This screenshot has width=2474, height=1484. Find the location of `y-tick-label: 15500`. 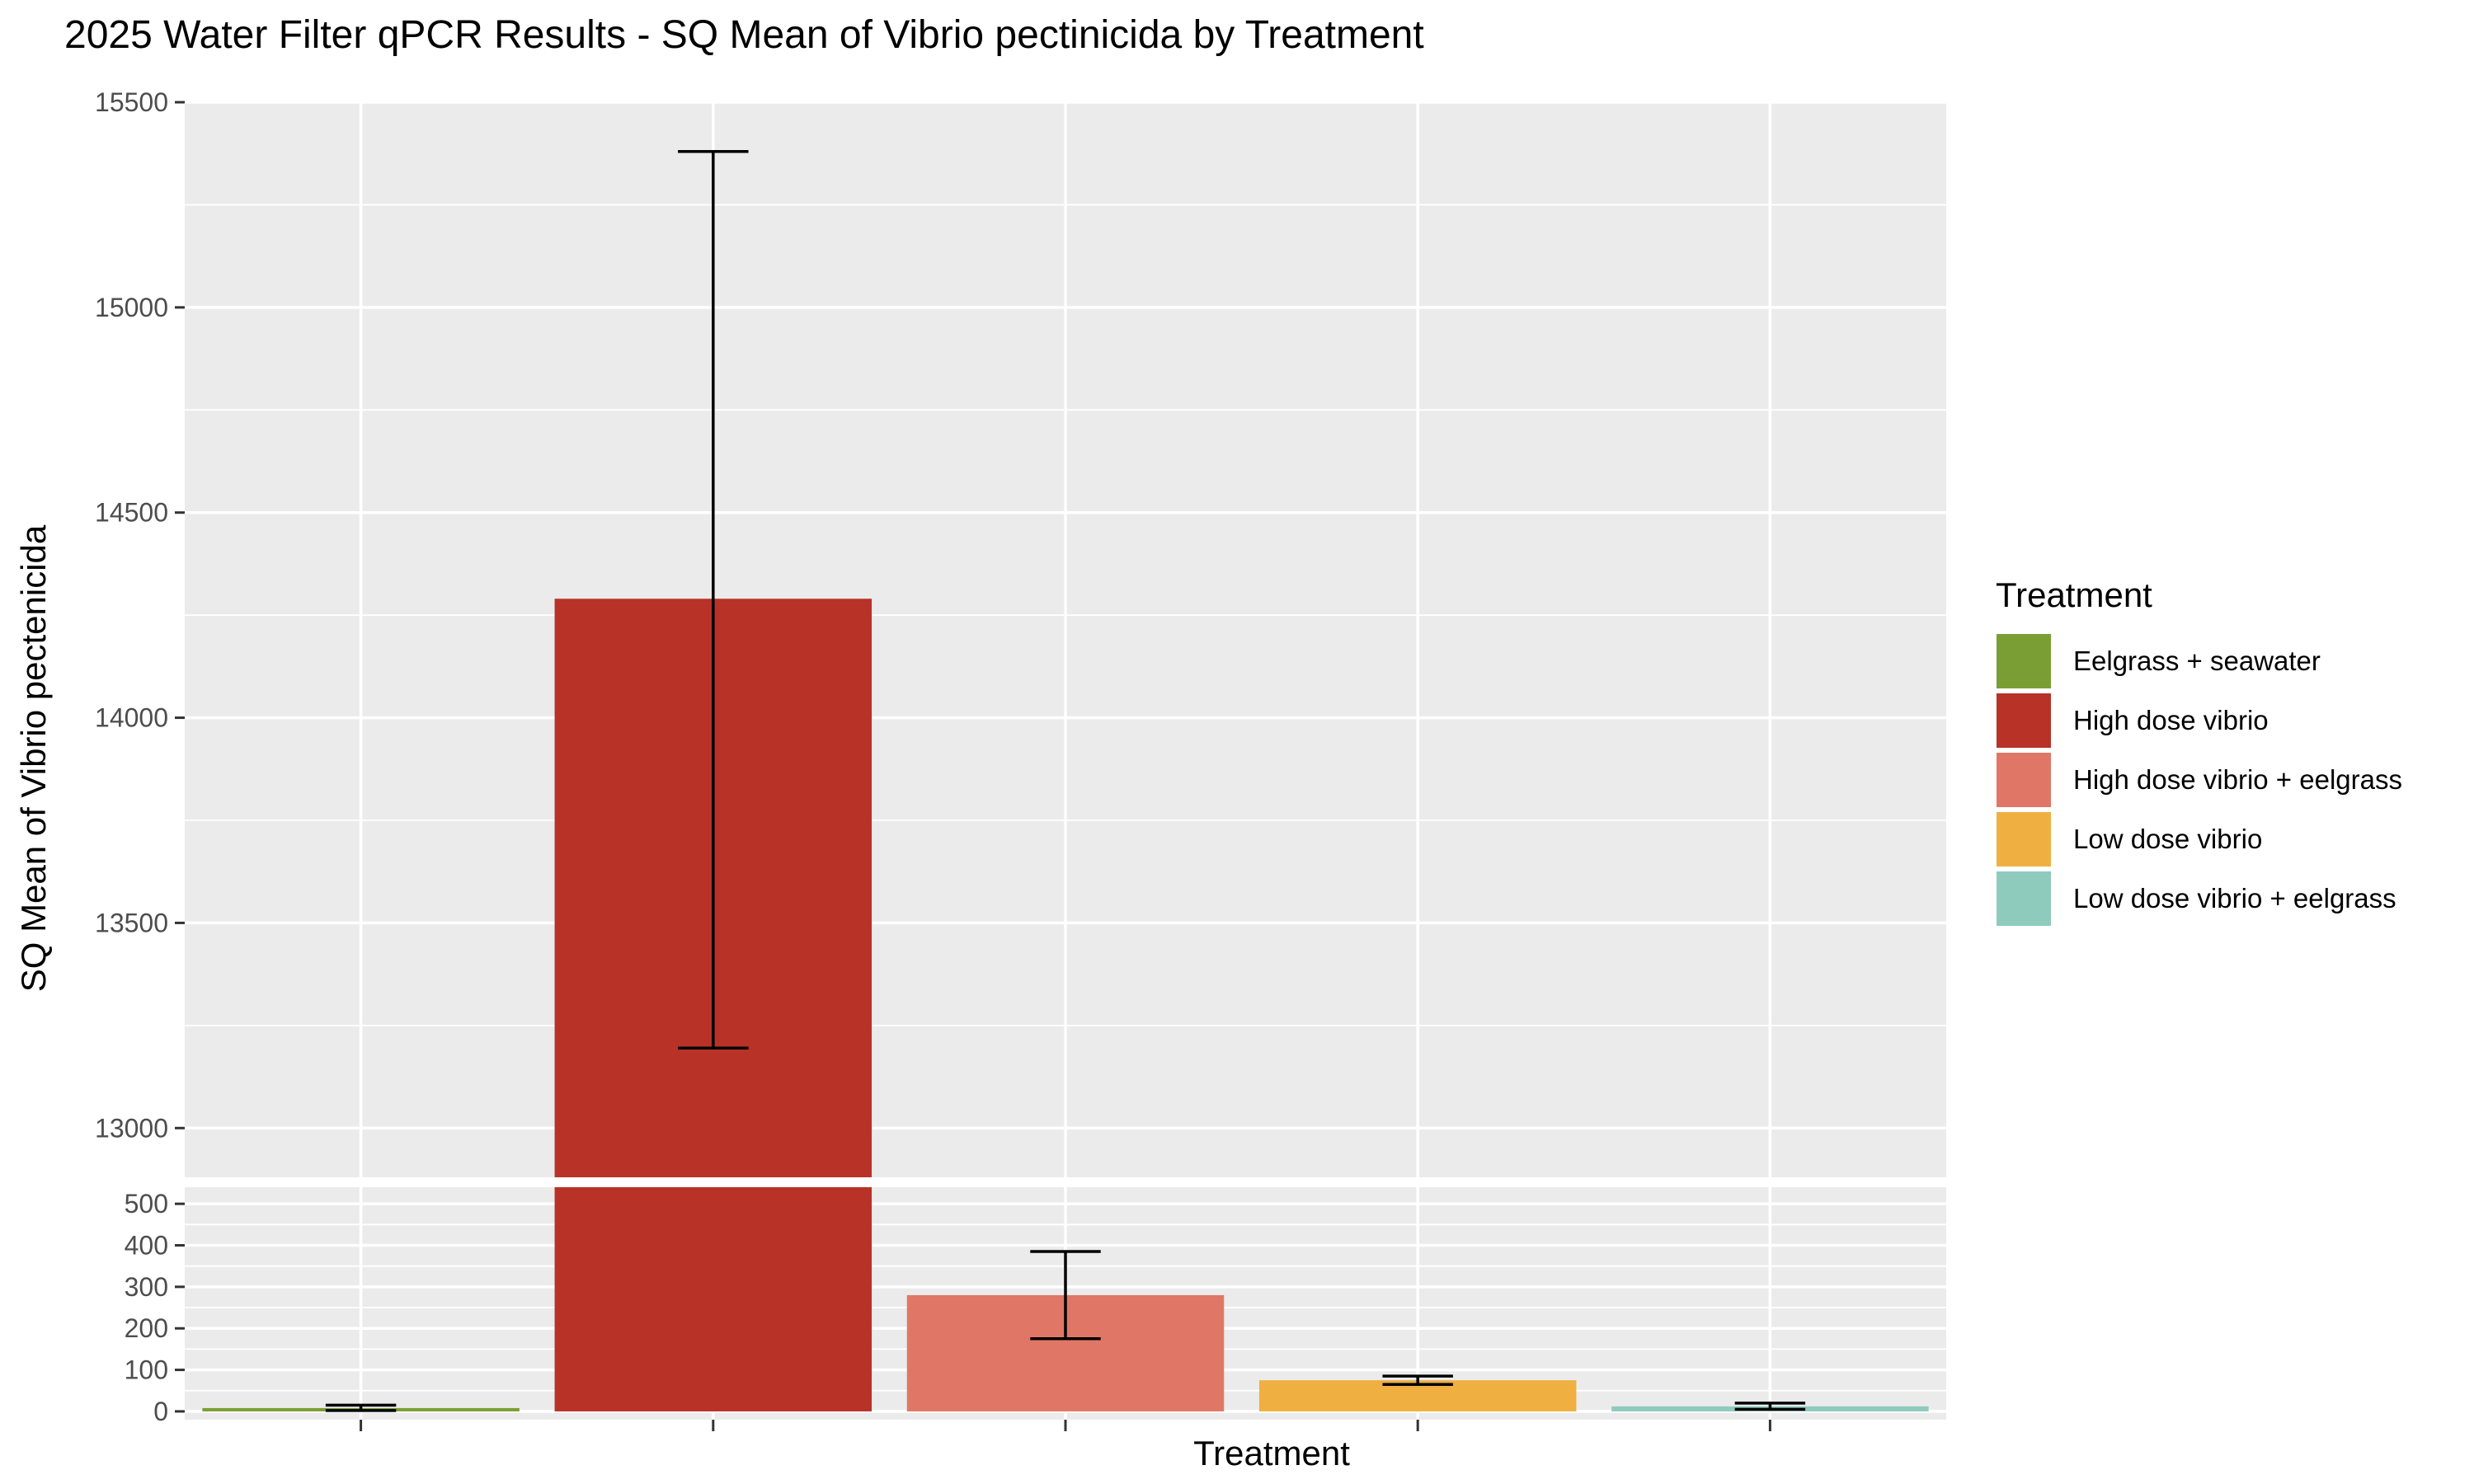

y-tick-label: 15500 is located at coordinates (131, 102).